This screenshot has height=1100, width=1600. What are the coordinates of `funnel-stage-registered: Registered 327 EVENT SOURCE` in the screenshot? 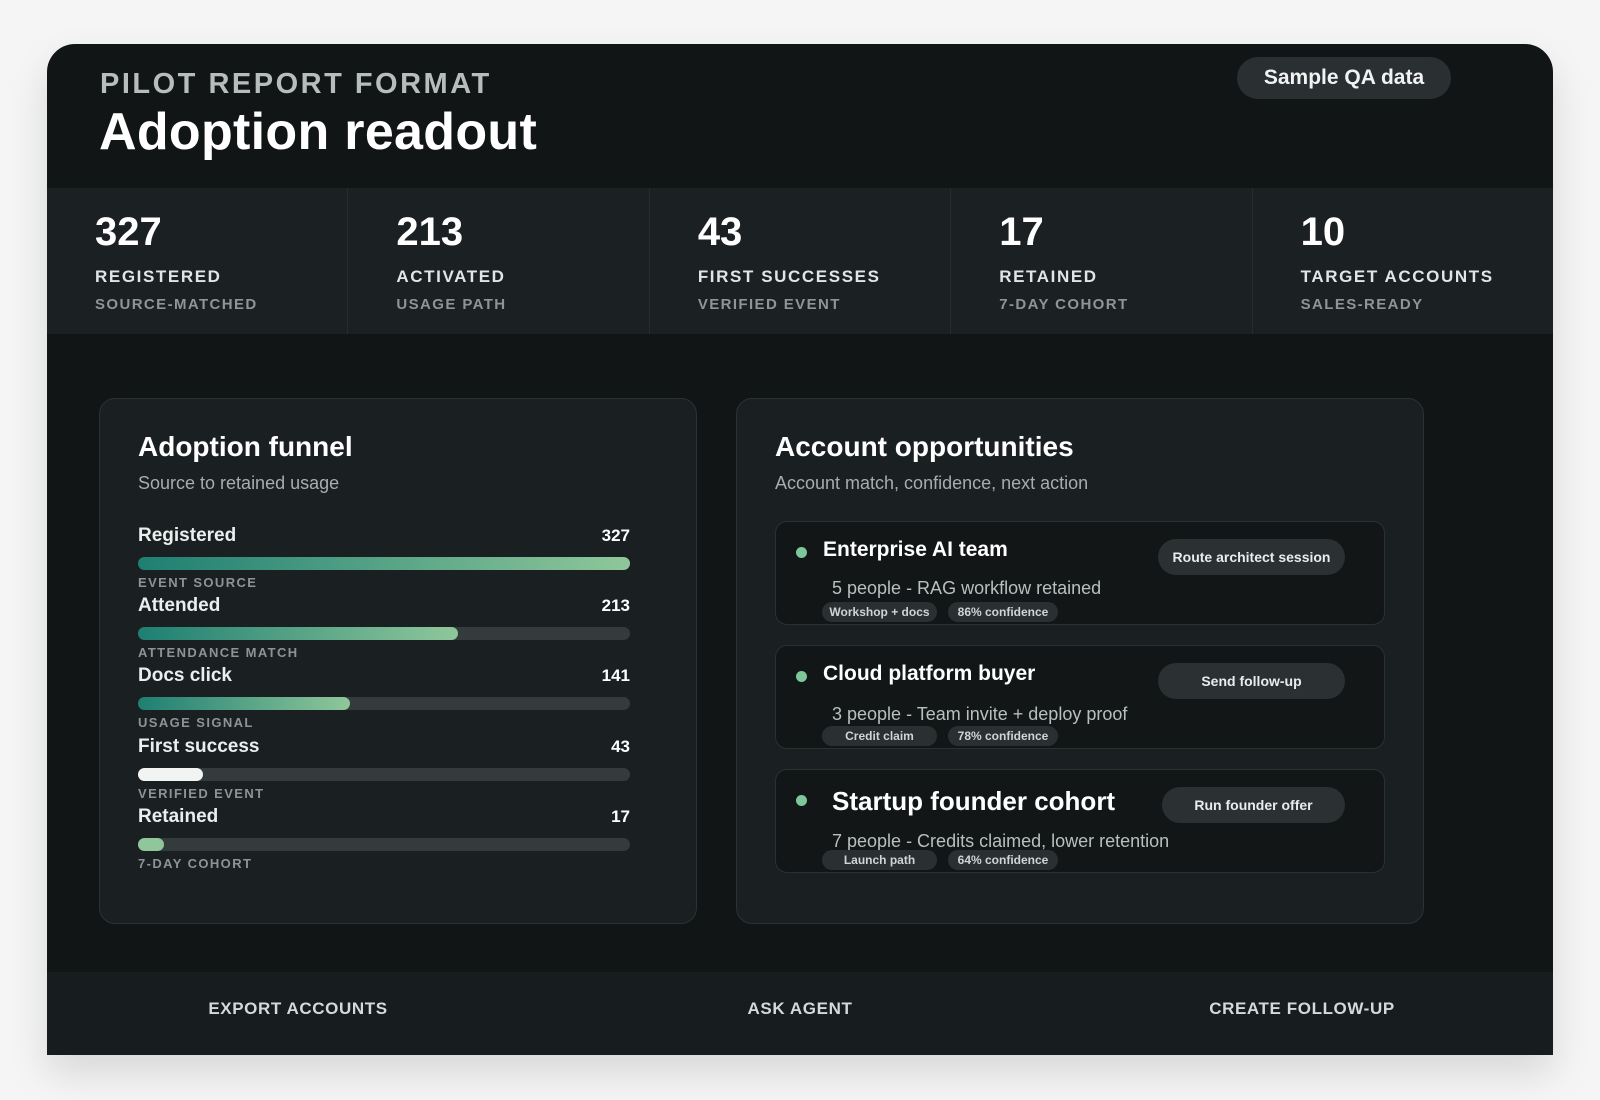 It's located at (384, 557).